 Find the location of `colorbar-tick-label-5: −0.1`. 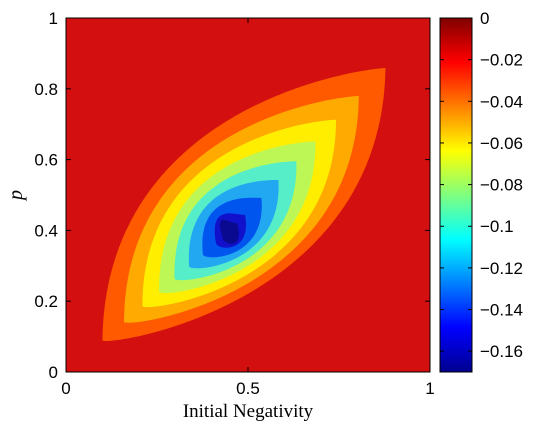

colorbar-tick-label-5: −0.1 is located at coordinates (497, 226).